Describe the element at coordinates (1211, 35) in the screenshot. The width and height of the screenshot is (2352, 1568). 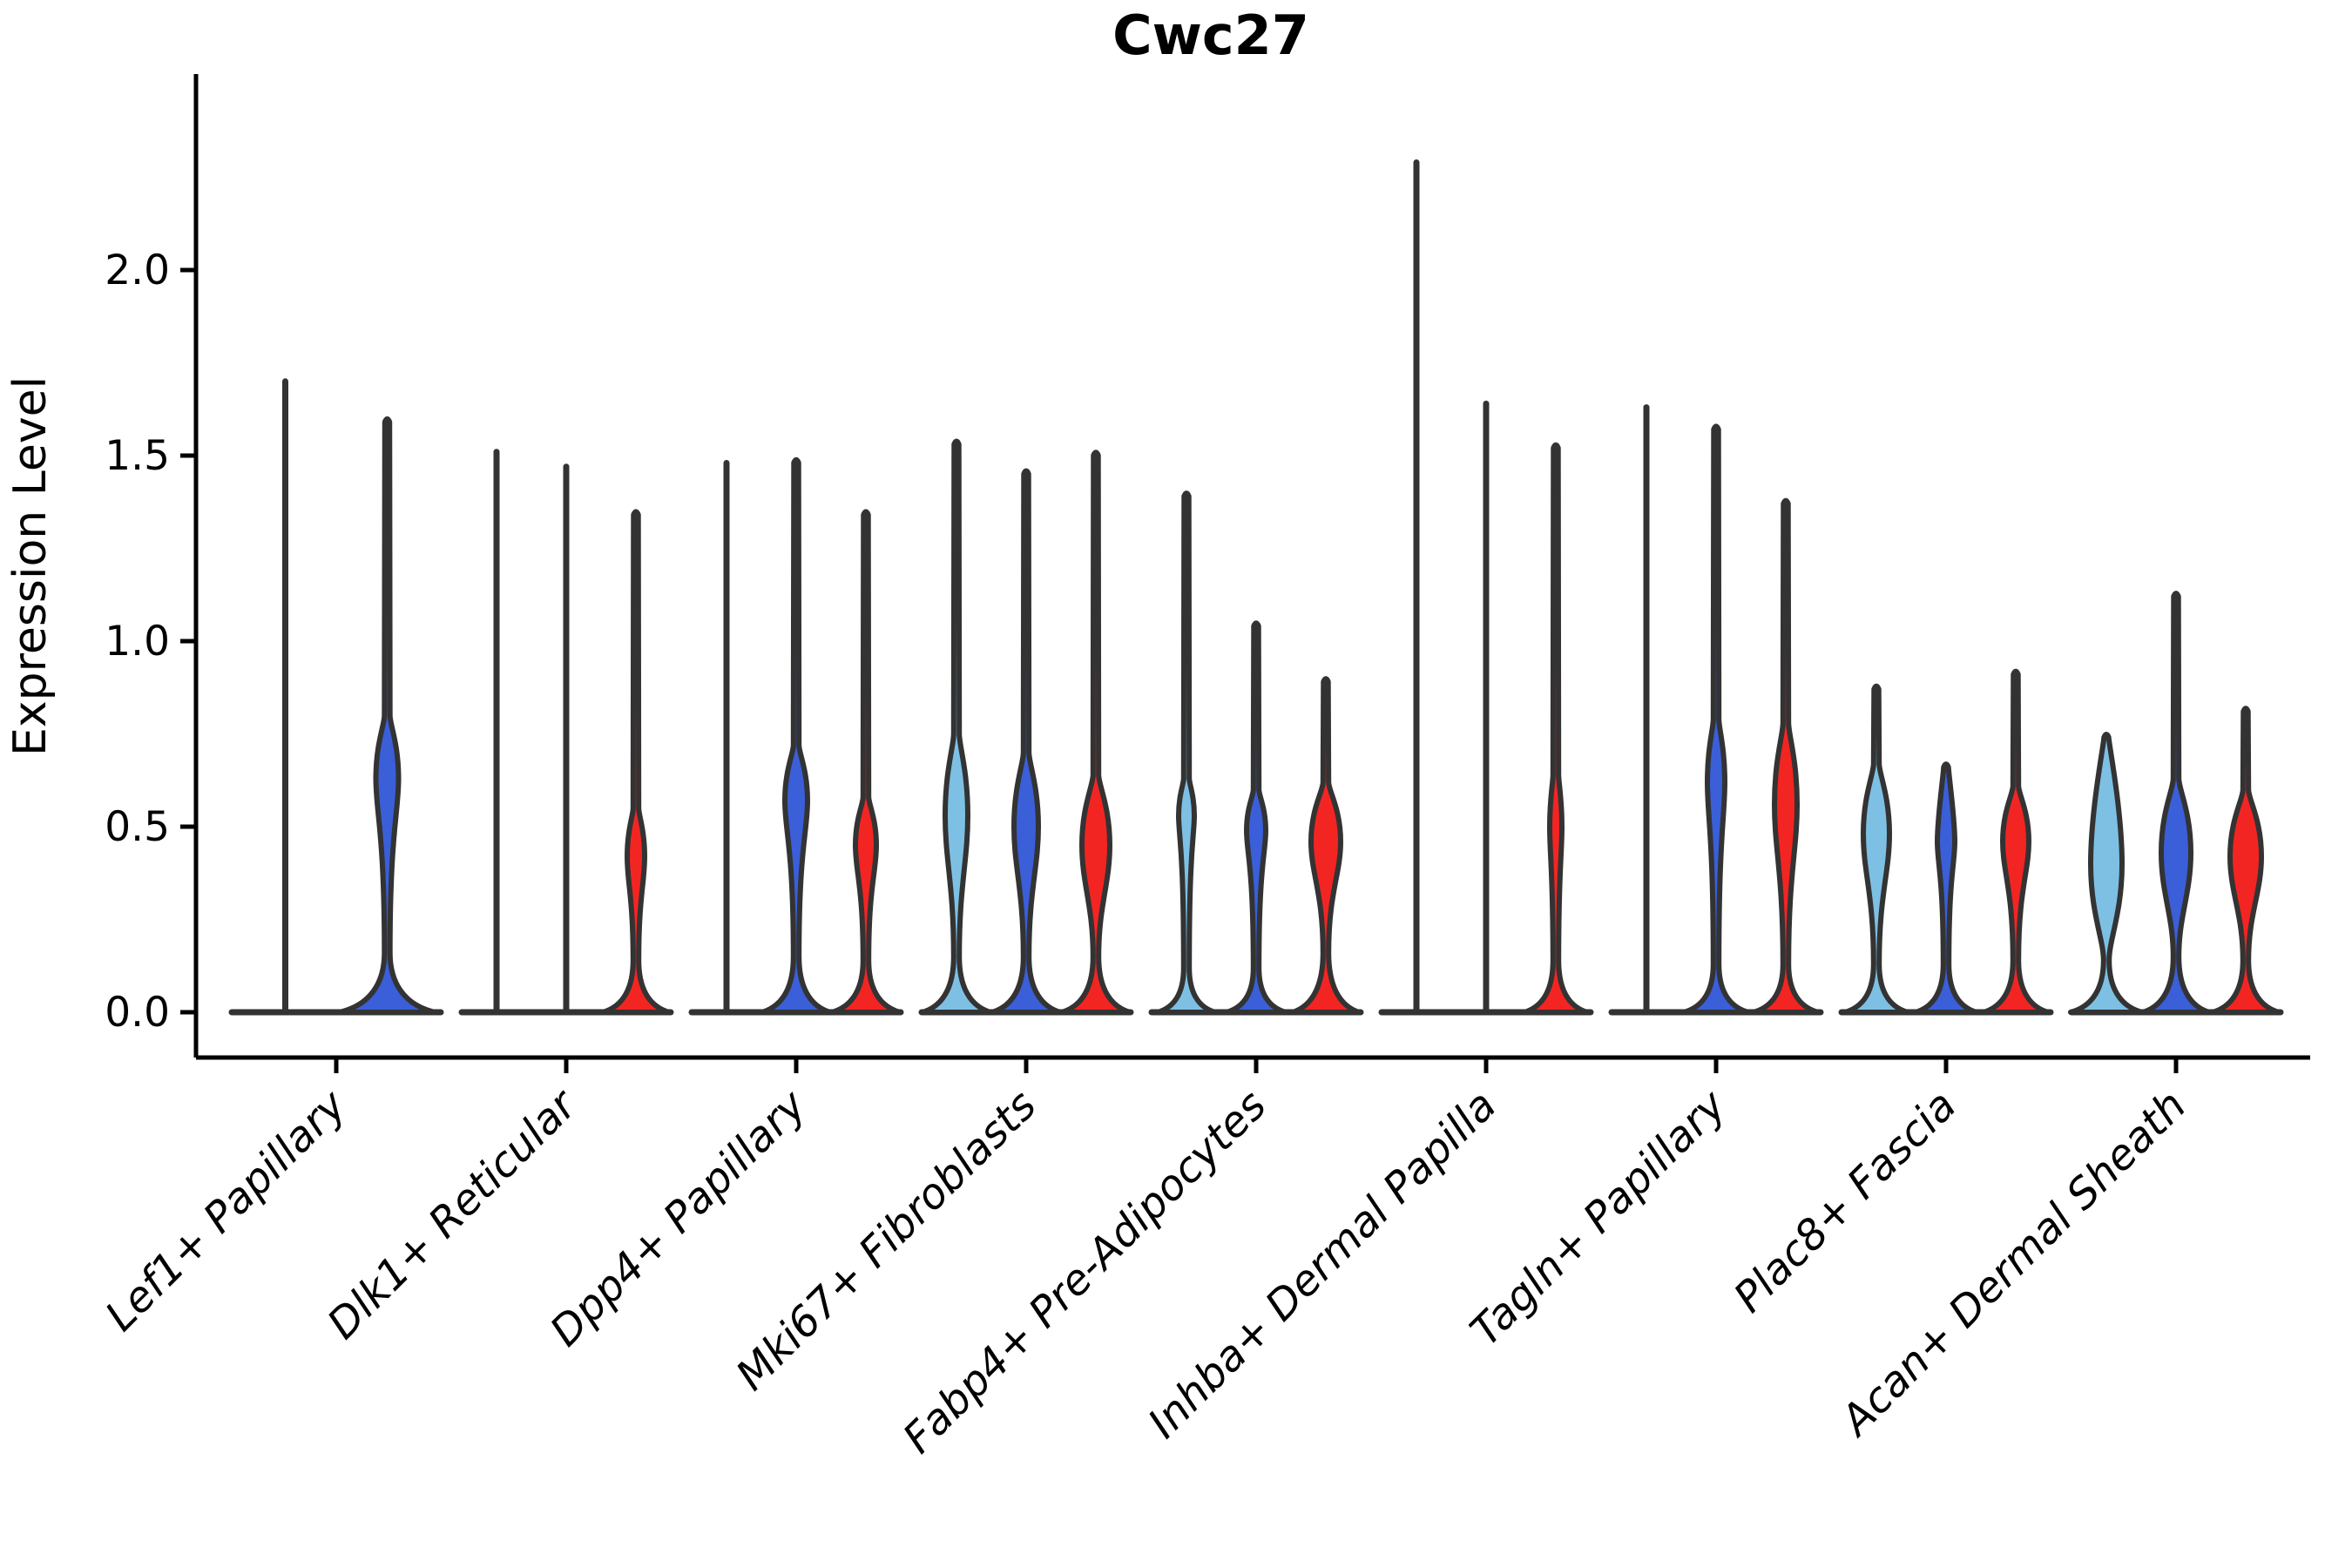
I see `plot-title: Cwc27` at that location.